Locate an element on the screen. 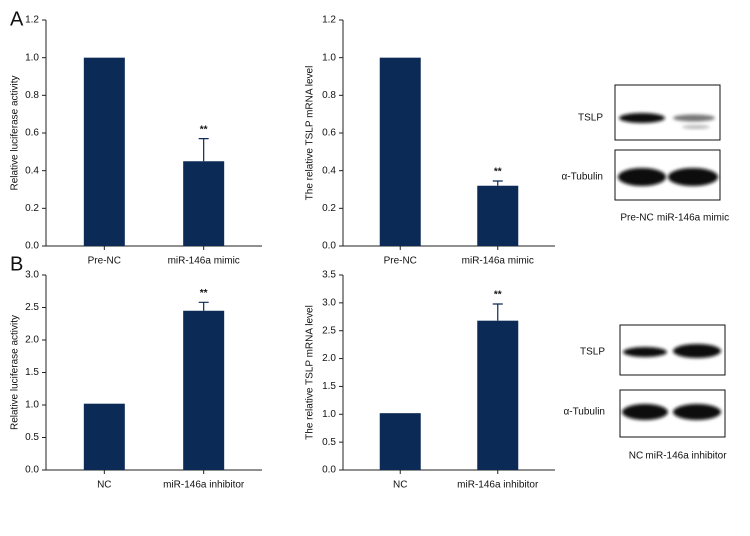 The image size is (750, 536). y-tick-label: 3.5 is located at coordinates (329, 275).